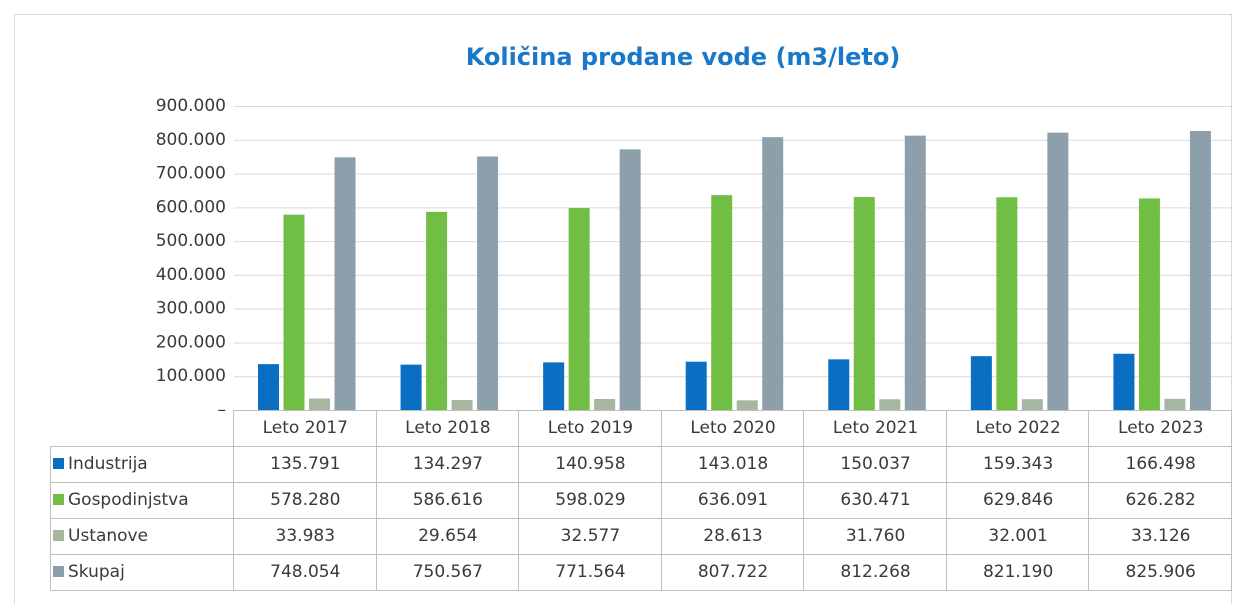 The height and width of the screenshot is (608, 1246). Describe the element at coordinates (1161, 500) in the screenshot. I see `table-value: 626.282` at that location.